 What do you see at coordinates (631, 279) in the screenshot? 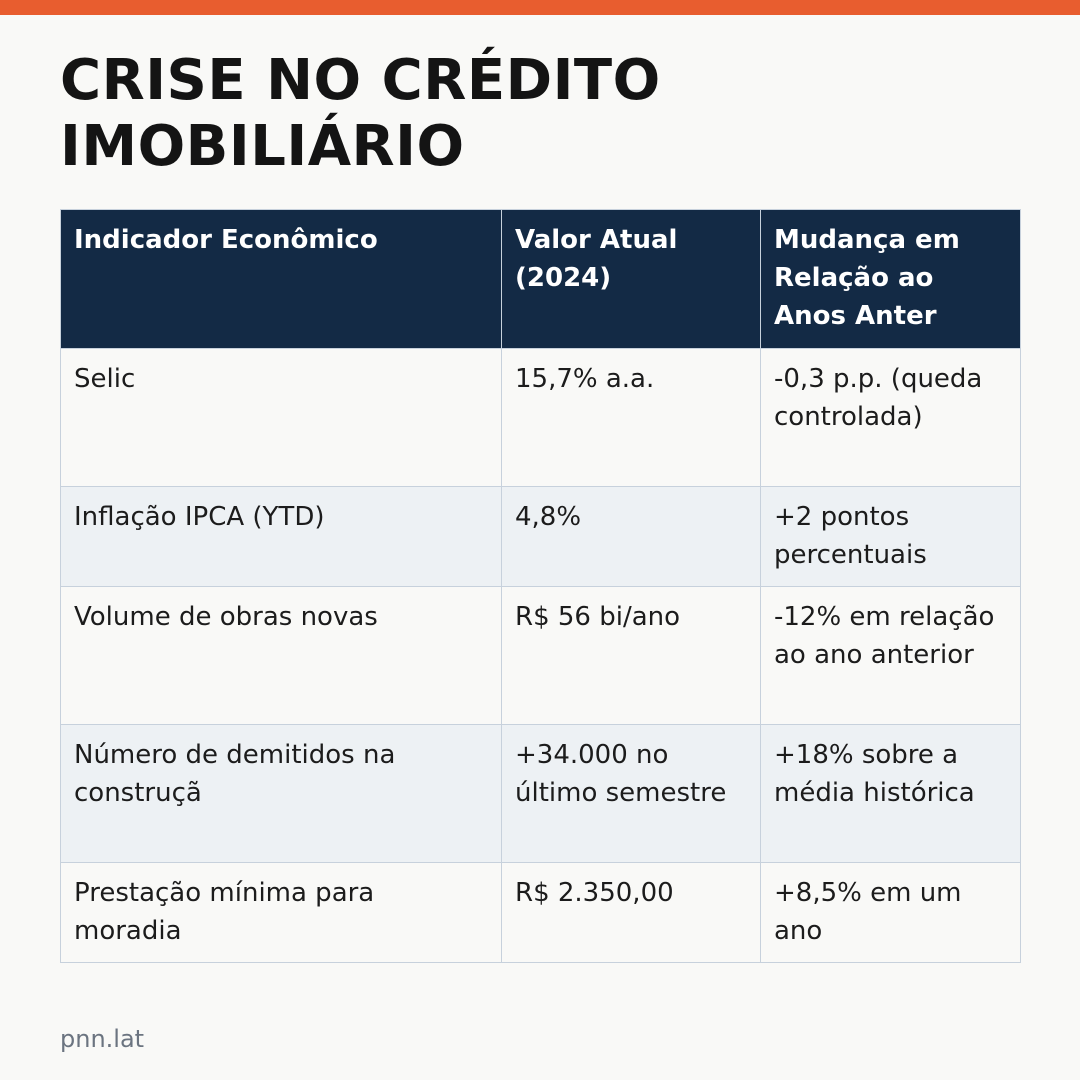
I see `column-header-current-value: Valor Atual (2024)` at bounding box center [631, 279].